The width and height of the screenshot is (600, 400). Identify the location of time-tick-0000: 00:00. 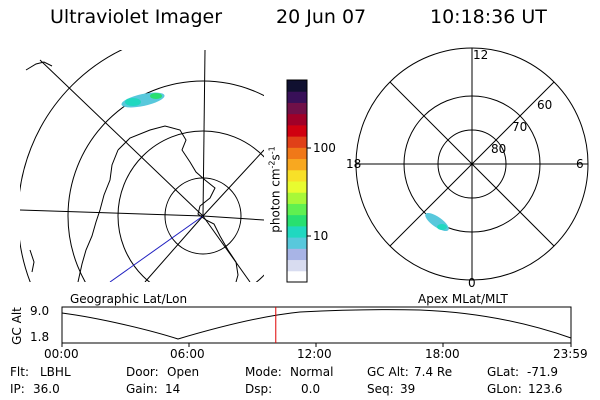
(61, 354).